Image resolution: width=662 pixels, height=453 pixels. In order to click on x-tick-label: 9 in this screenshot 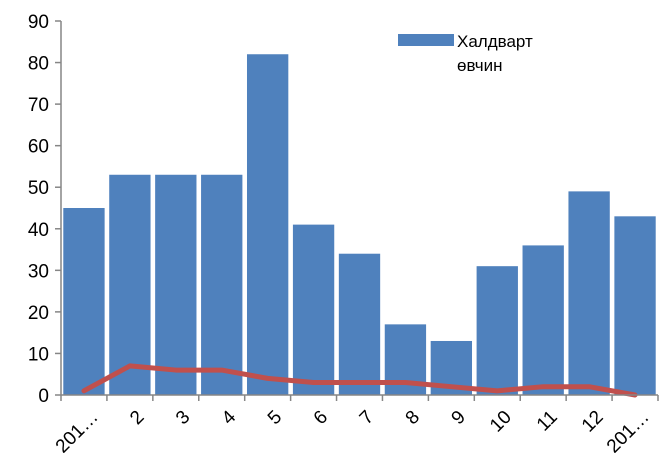, I will do `click(459, 418)`.